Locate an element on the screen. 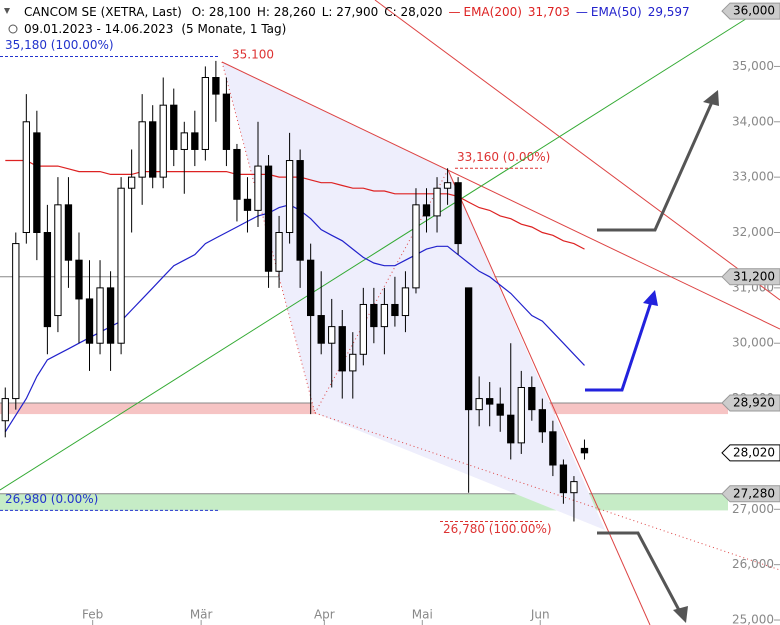  zone is located at coordinates (364, 502).